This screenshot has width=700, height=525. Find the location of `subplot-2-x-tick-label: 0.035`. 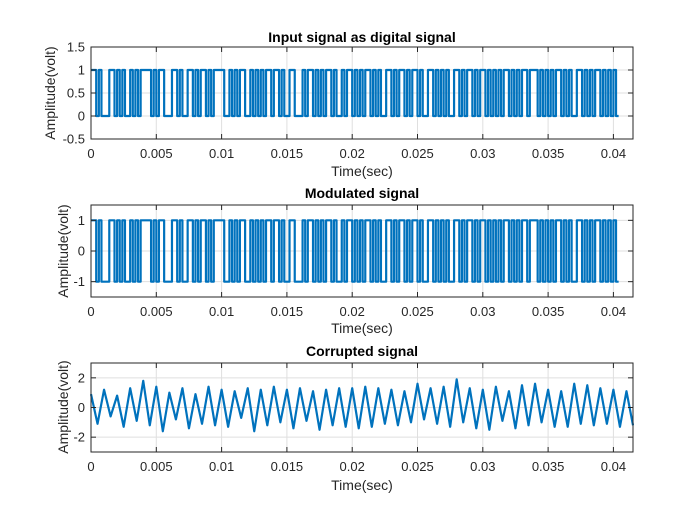

subplot-2-x-tick-label: 0.035 is located at coordinates (548, 311).